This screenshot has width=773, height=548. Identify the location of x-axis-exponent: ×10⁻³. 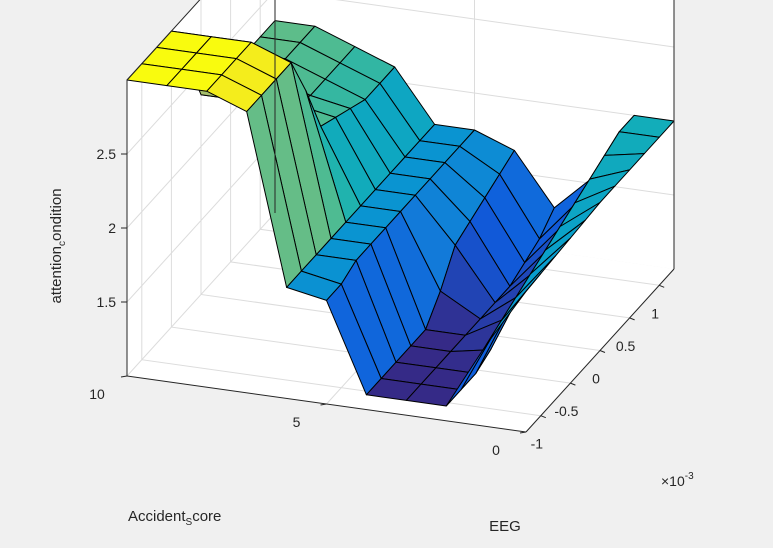
(677, 480).